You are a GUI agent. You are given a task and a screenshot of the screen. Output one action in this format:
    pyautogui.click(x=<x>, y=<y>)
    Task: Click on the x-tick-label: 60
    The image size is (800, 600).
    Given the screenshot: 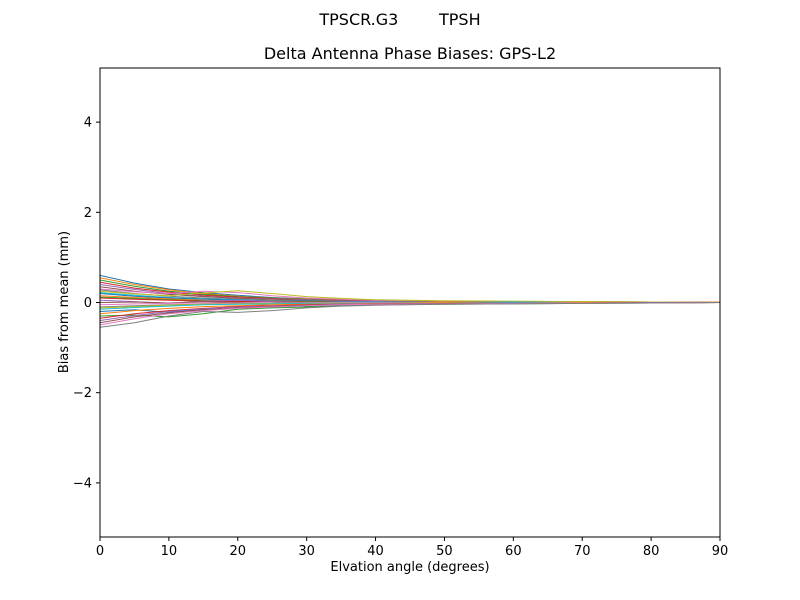 What is the action you would take?
    pyautogui.click(x=513, y=551)
    